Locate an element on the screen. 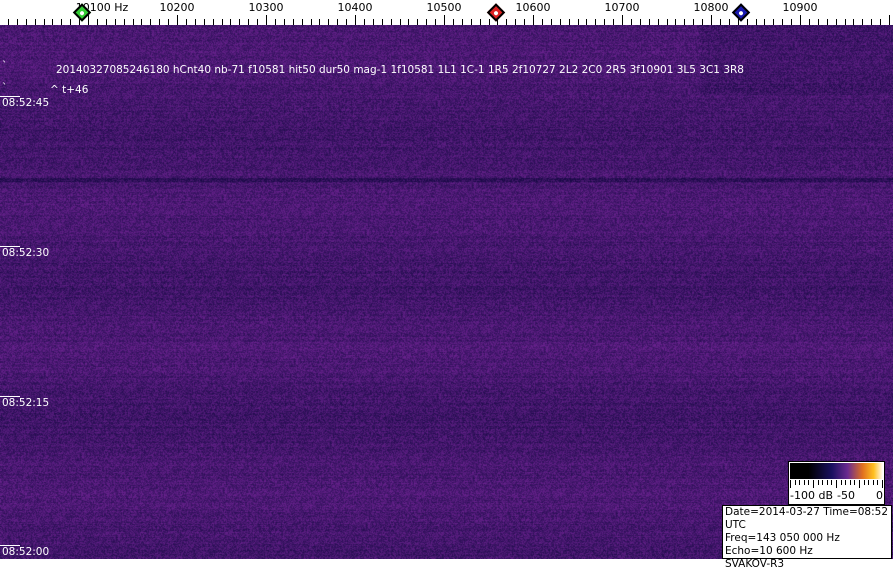 This screenshot has width=893, height=571. time-label: 08:52:00 is located at coordinates (26, 552).